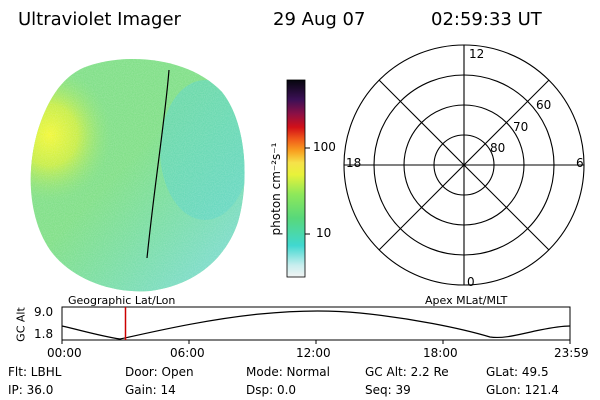  What do you see at coordinates (466, 300) in the screenshot?
I see `apex-title: Apex MLat/MLT` at bounding box center [466, 300].